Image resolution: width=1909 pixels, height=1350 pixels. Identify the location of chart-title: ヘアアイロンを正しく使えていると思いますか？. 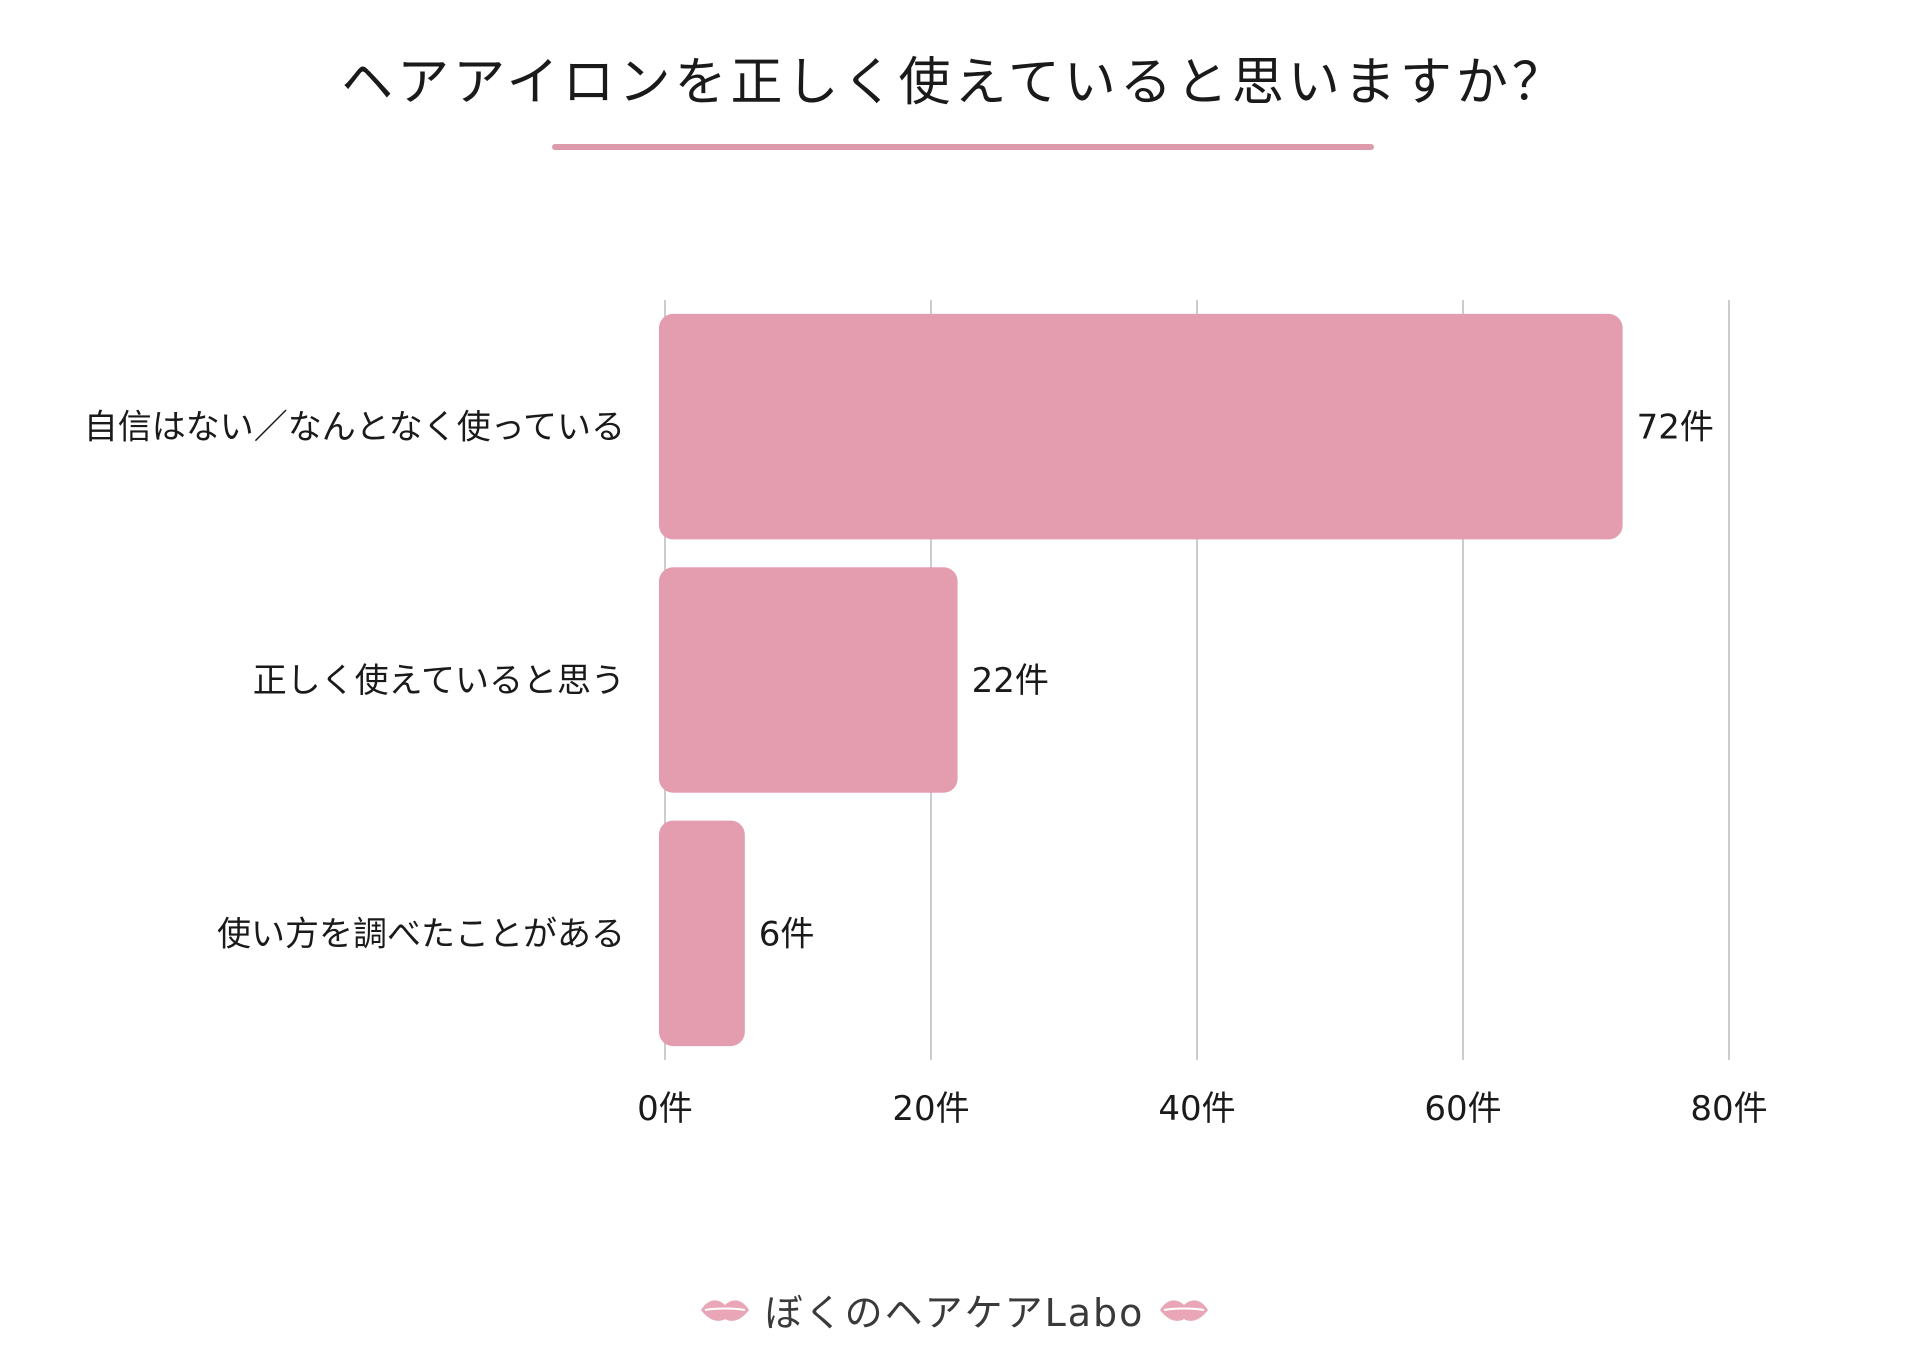
(954, 83).